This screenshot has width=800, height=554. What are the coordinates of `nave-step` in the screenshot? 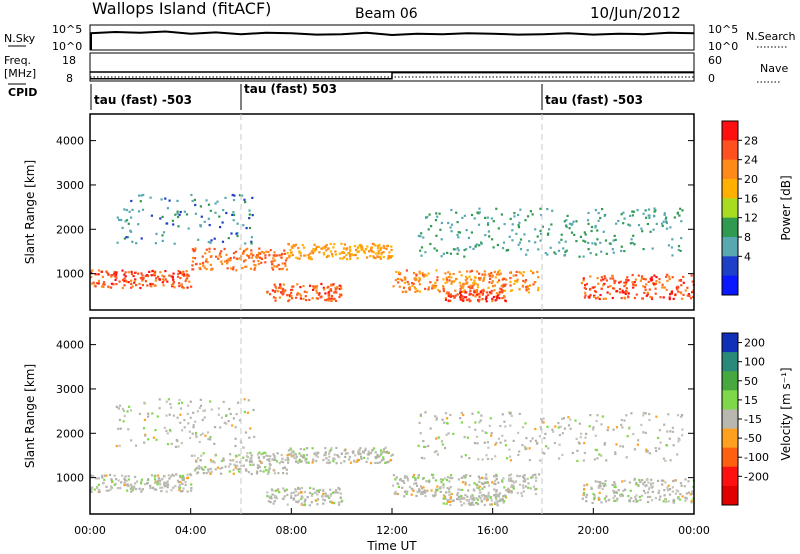 It's located at (392, 75).